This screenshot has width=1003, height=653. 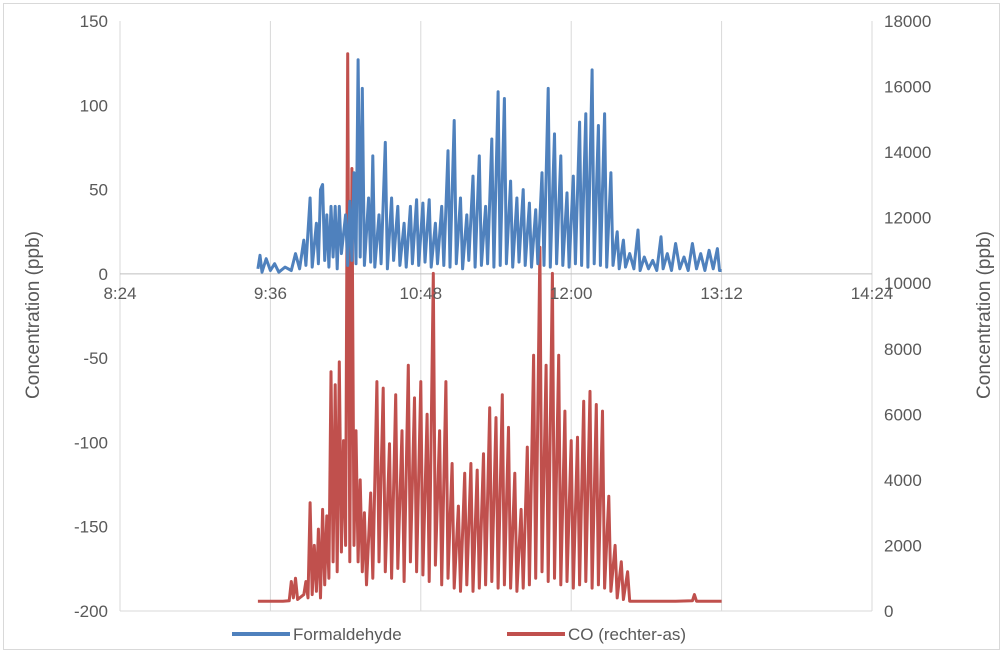 I want to click on x-tick-label: 12:00, so click(x=571, y=293).